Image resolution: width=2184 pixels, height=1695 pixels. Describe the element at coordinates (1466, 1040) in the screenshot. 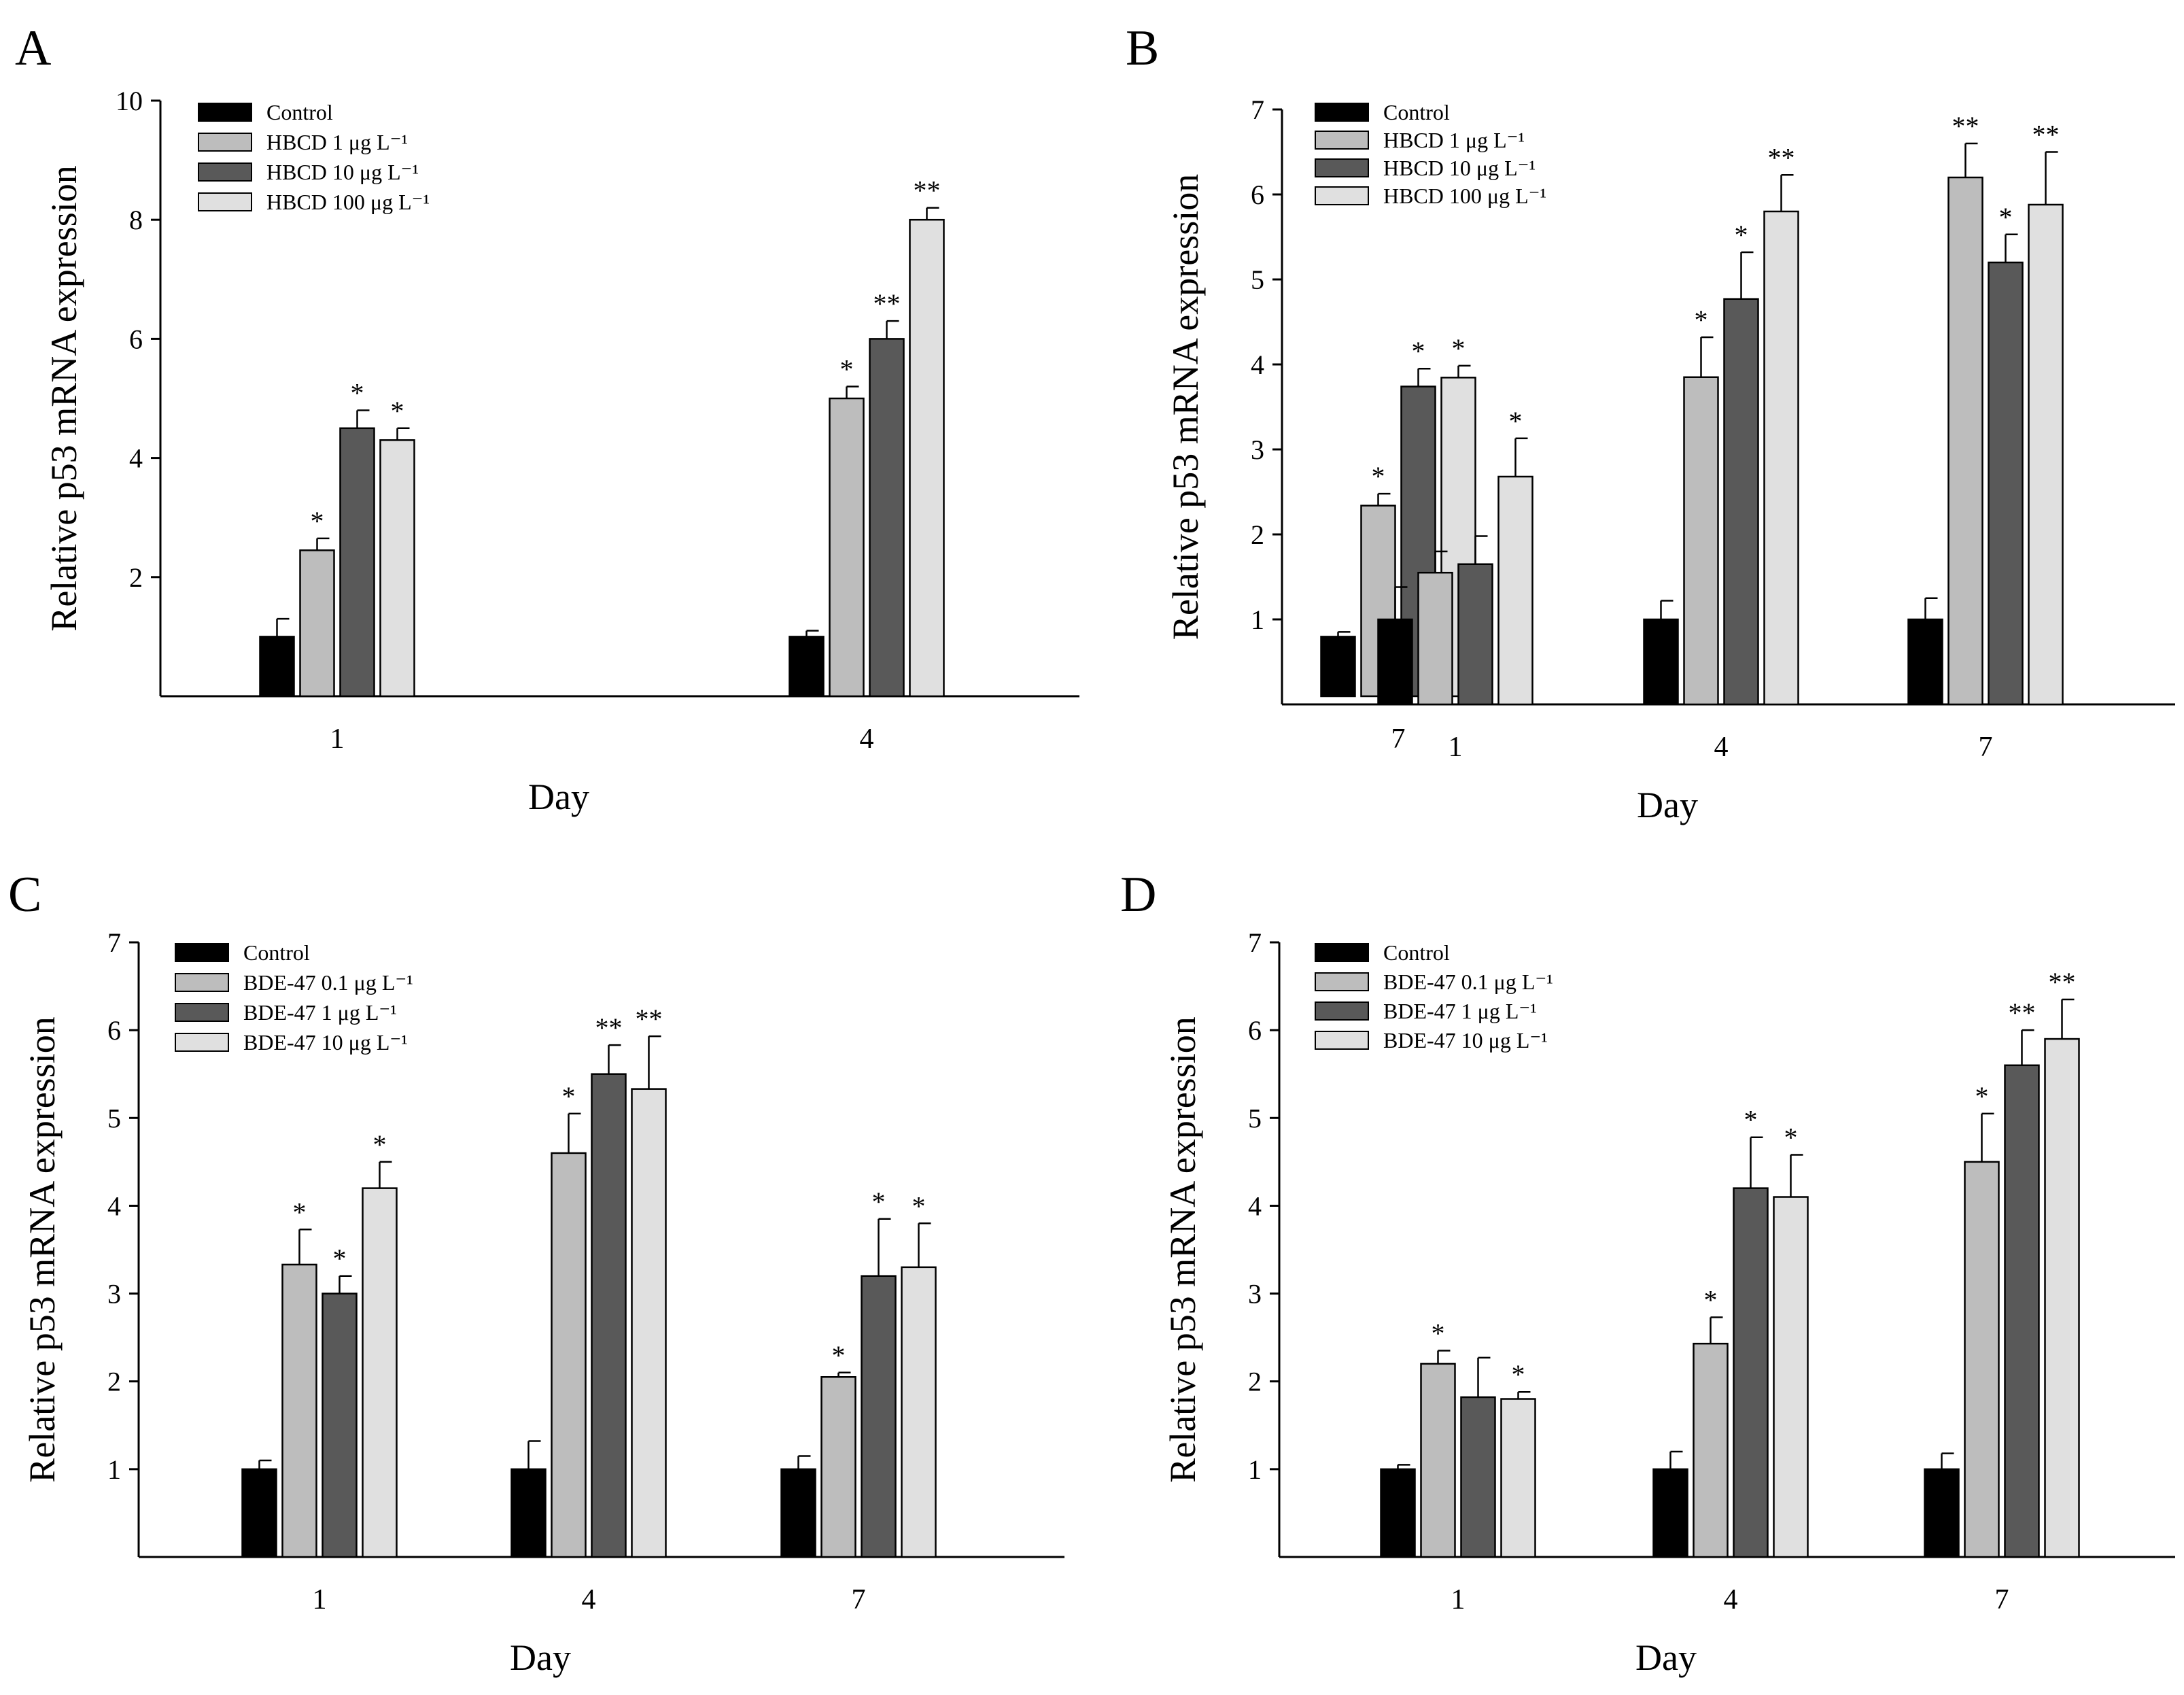

I see `legend-label: BDE-47 10 μg L⁻¹` at that location.